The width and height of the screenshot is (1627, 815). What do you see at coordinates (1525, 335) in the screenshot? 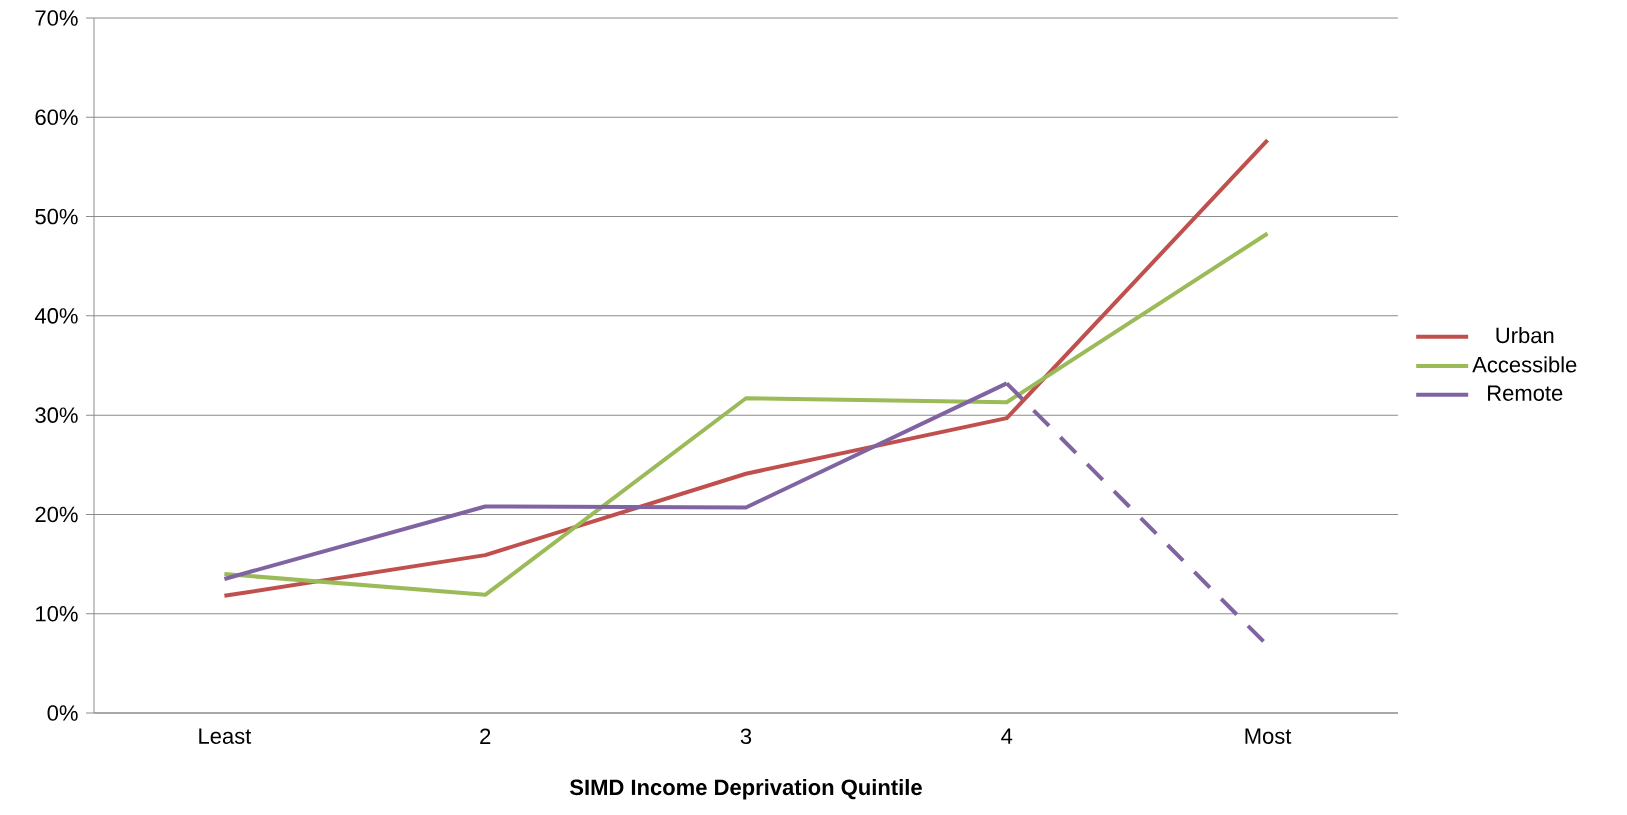
I see `legend-label: Urban` at bounding box center [1525, 335].